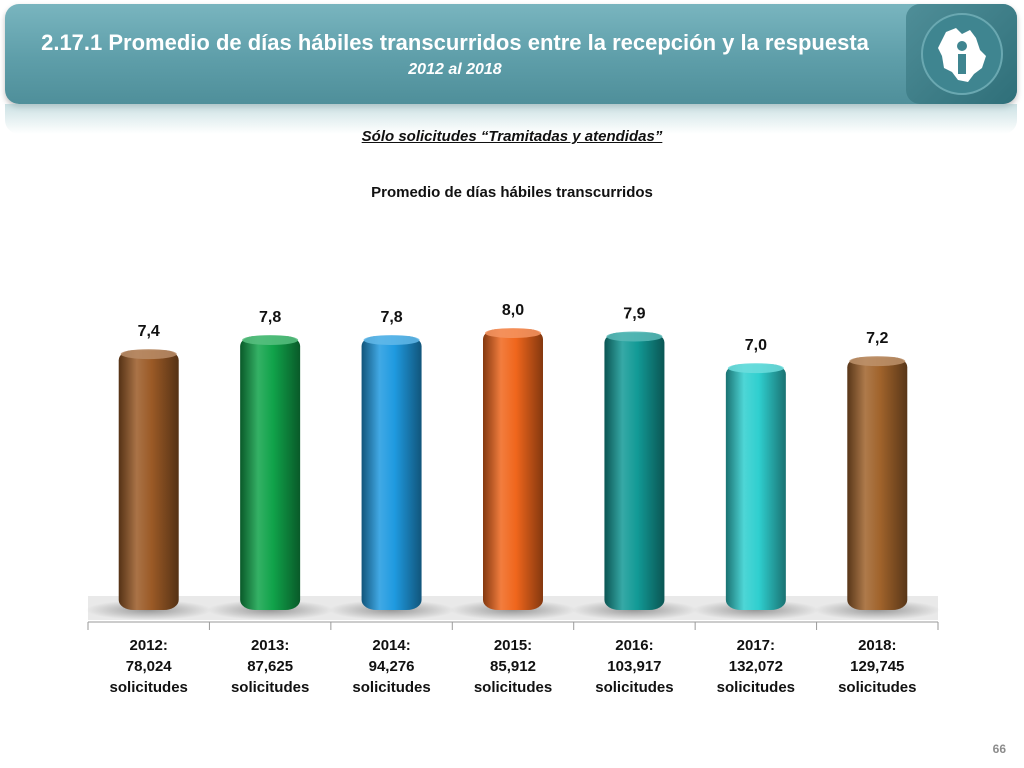  I want to click on data-label: 7,4, so click(149, 331).